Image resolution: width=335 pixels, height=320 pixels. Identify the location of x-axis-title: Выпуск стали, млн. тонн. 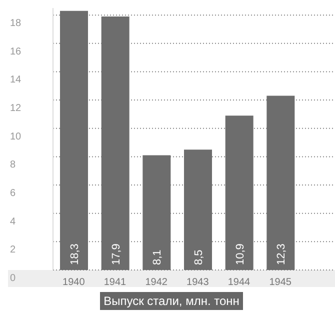
(172, 301).